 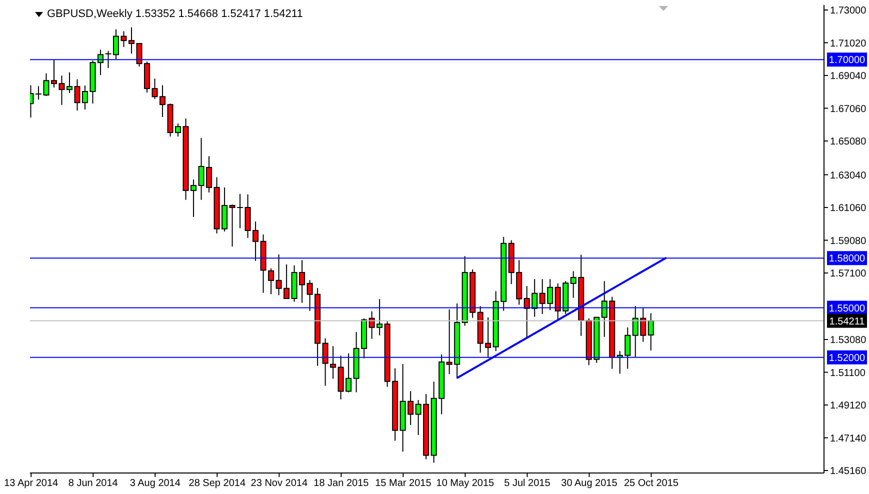 I want to click on y-tick-label: 1.53080, so click(x=848, y=340).